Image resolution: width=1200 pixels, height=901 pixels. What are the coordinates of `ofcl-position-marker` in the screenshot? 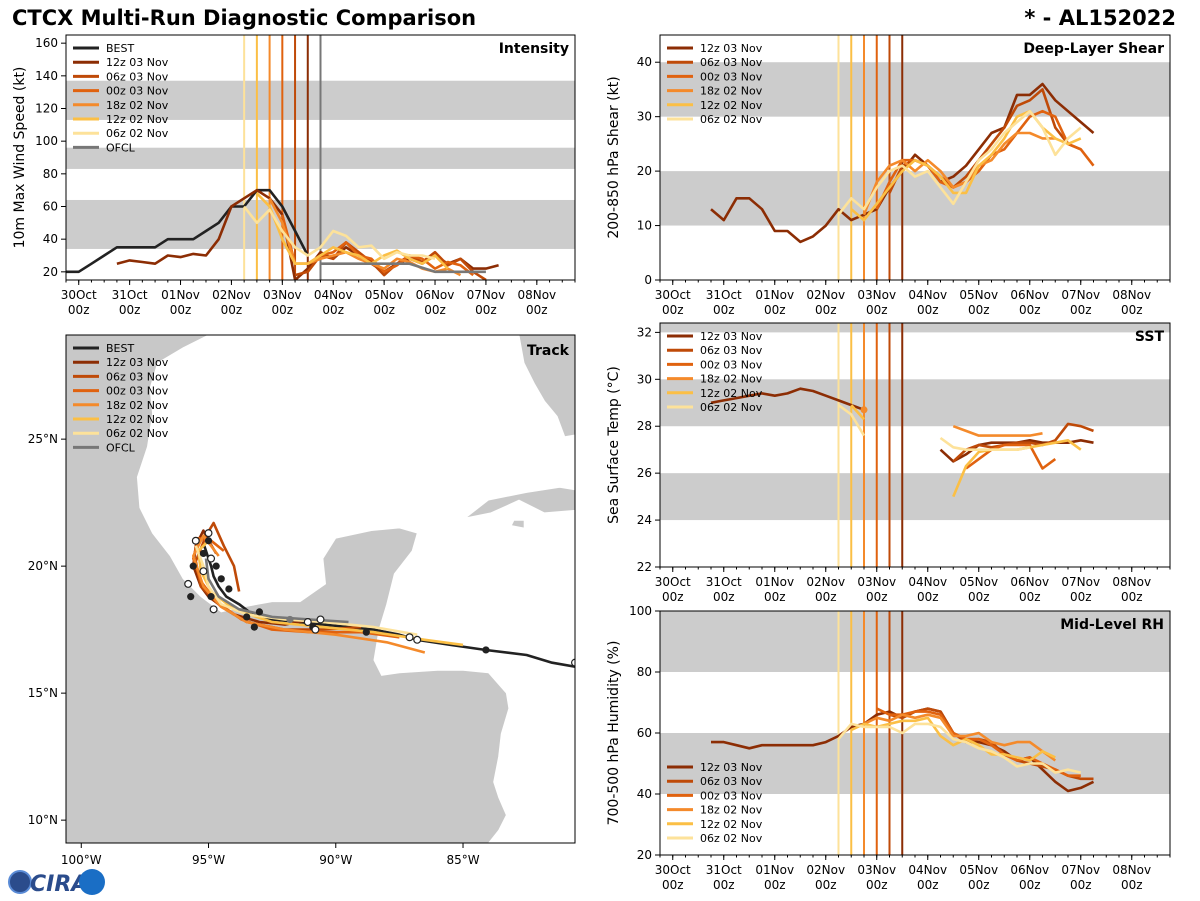 It's located at (290, 619).